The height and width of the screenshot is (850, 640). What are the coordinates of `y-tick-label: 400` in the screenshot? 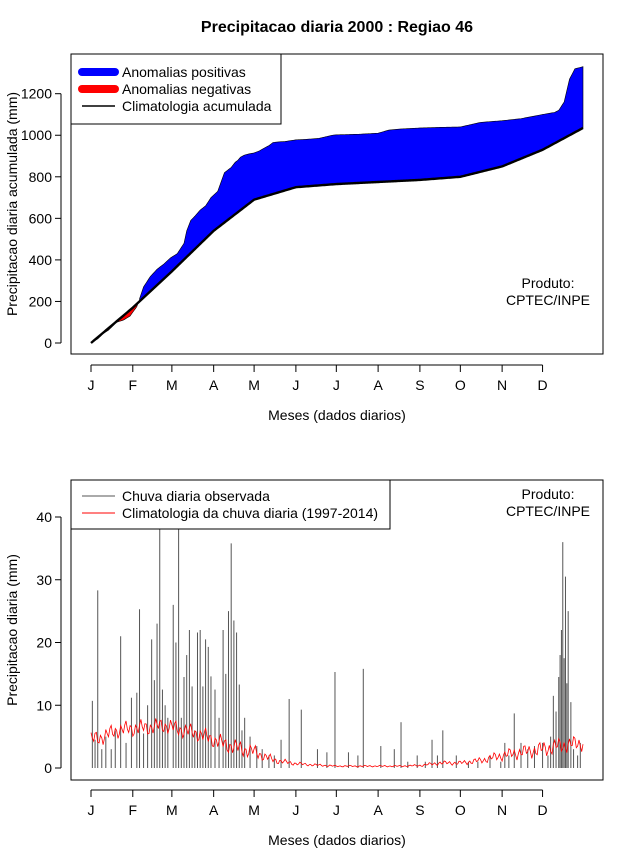 It's located at (41, 260).